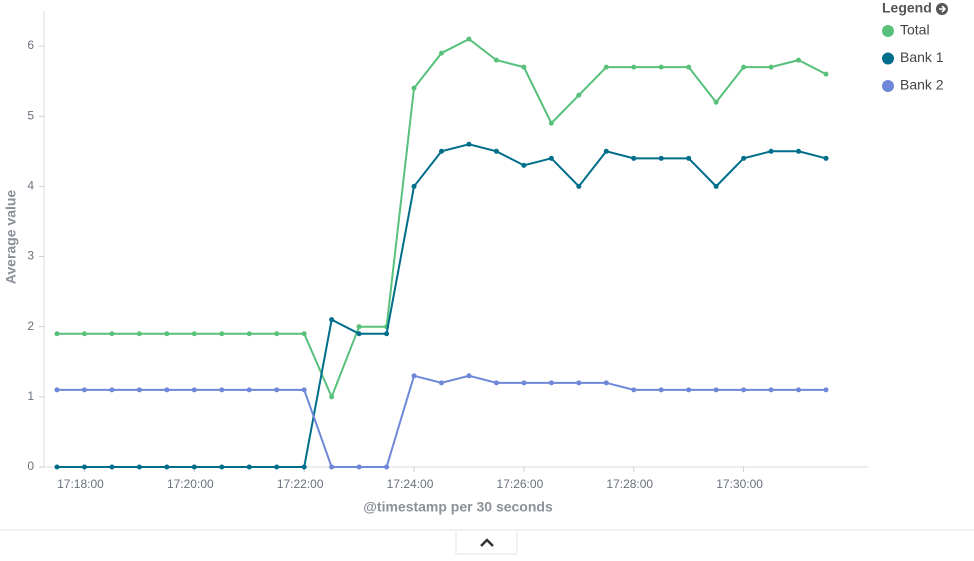 The height and width of the screenshot is (561, 974). Describe the element at coordinates (190, 484) in the screenshot. I see `x-tick-label: 17:20:00` at that location.